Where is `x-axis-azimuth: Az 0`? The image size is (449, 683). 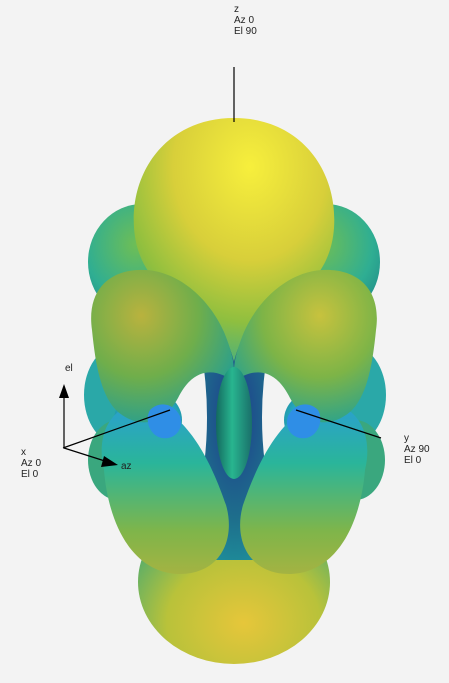 x-axis-azimuth: Az 0 is located at coordinates (31, 463).